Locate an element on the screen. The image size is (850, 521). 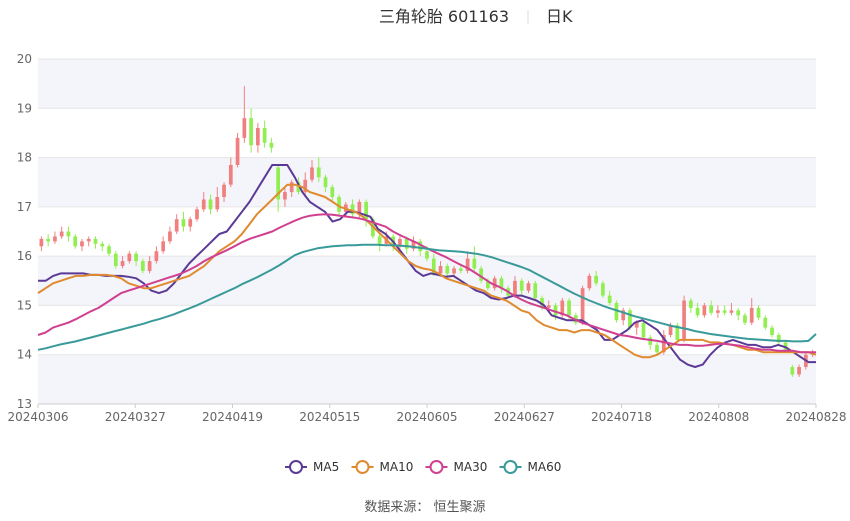
legend: MA5 MA10 MA30 MA60 is located at coordinates (423, 467).